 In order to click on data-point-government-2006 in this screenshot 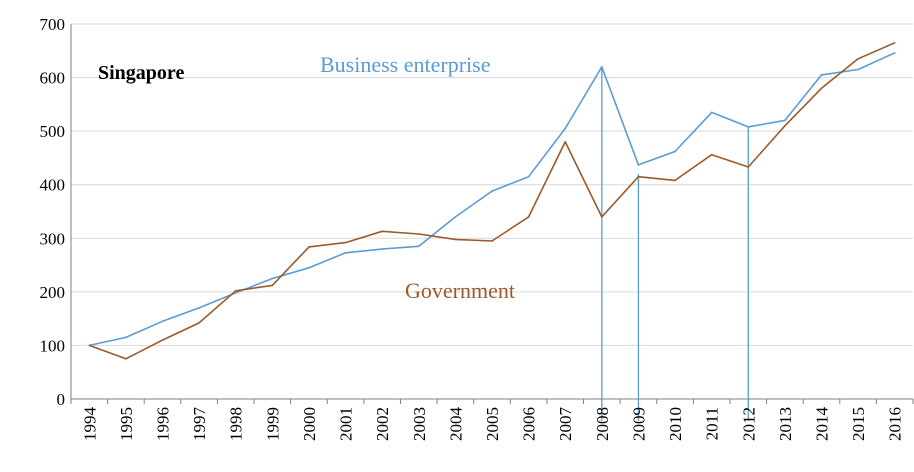, I will do `click(528, 217)`.